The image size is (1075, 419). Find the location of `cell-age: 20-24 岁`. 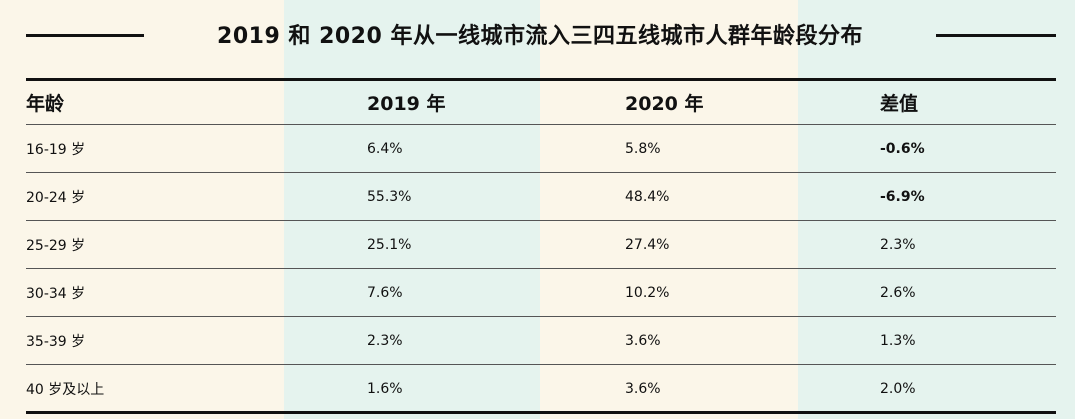

cell-age: 20-24 岁 is located at coordinates (196, 196).